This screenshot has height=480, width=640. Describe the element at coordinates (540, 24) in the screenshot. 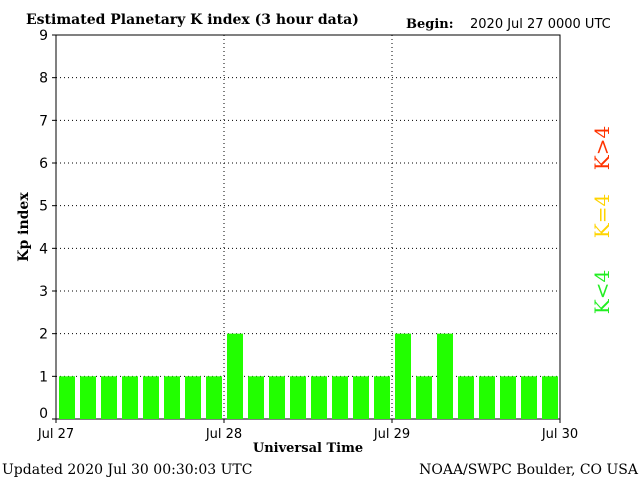

I see `begin-value: 2020 Jul 27 0000 UTC` at that location.